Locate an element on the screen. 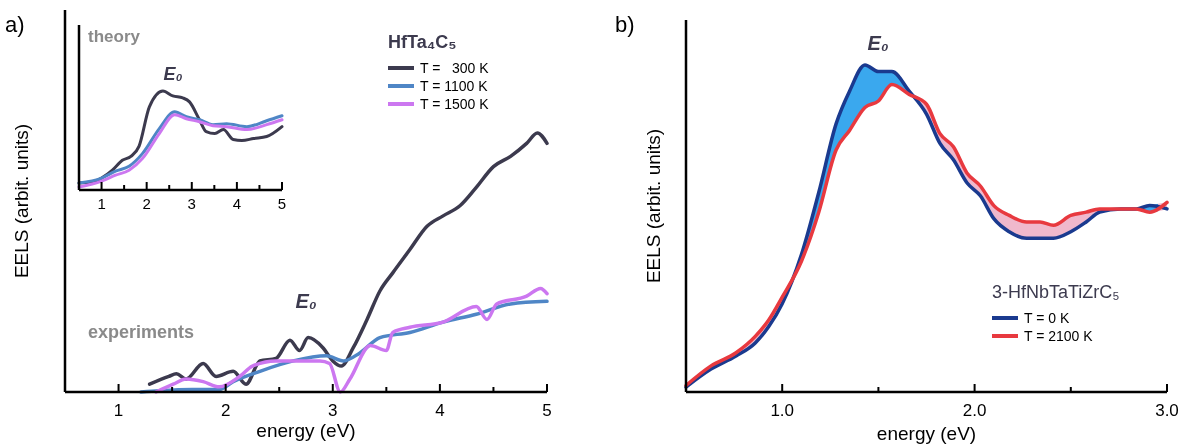 The height and width of the screenshot is (445, 1185). legend-label: T = 1500 K is located at coordinates (455, 104).